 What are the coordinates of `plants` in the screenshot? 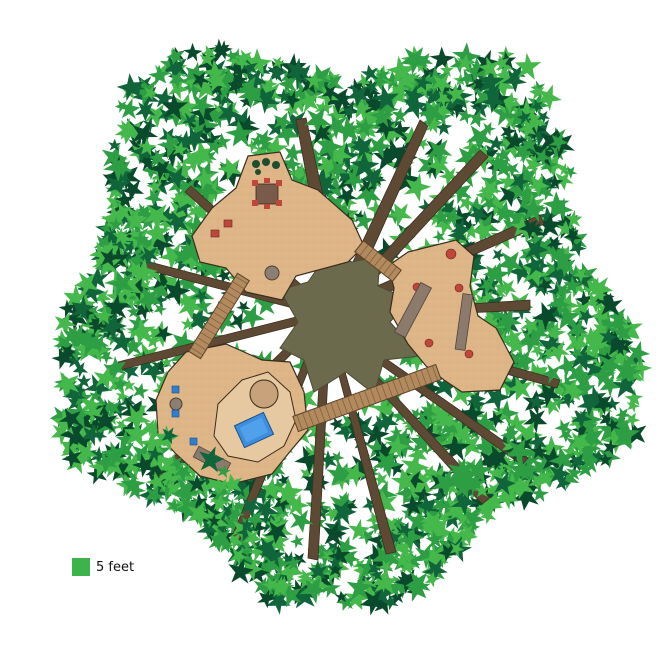 It's located at (266, 166).